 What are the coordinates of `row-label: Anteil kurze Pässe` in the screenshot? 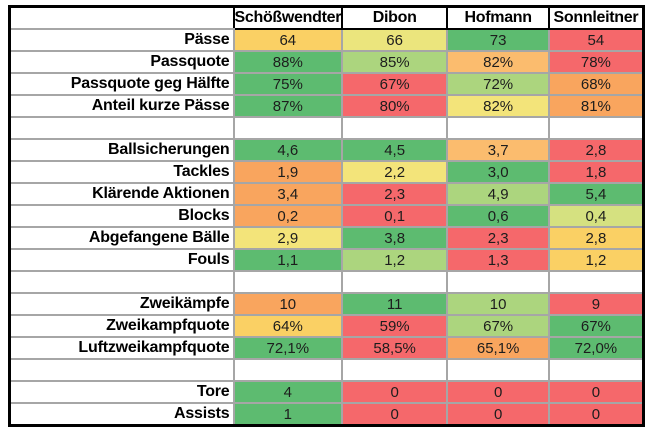 It's located at (121, 106).